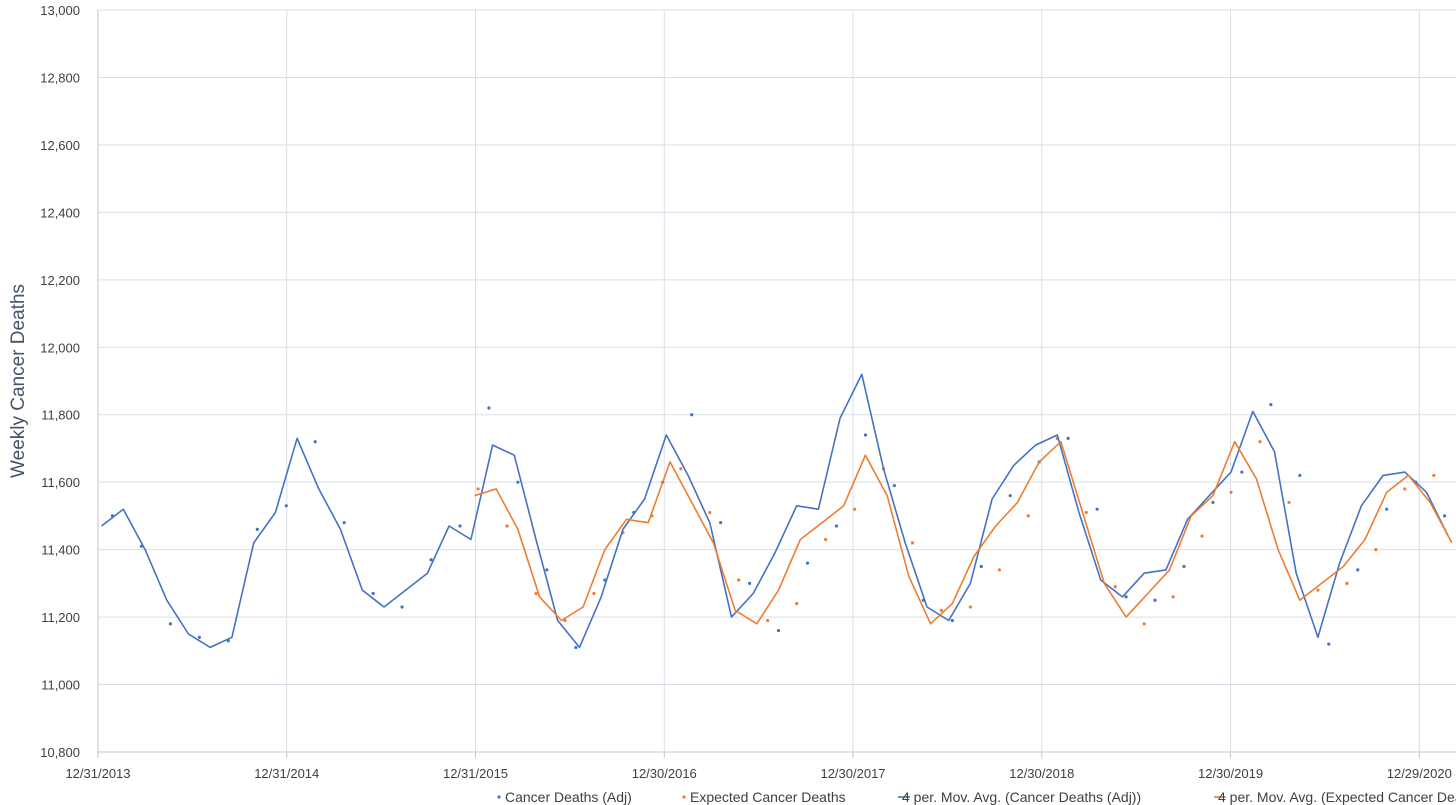 This screenshot has height=805, width=1456. What do you see at coordinates (18, 381) in the screenshot?
I see `y-axis-label: Weekly Cancer Deaths` at bounding box center [18, 381].